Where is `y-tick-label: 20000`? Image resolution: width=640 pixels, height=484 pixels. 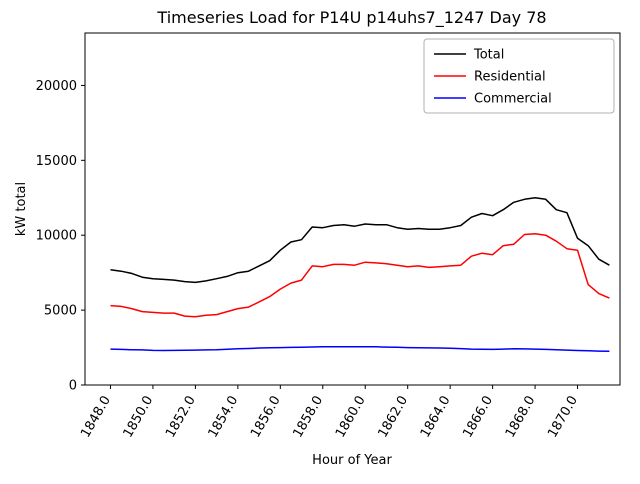
y-tick-label: 20000 is located at coordinates (56, 86).